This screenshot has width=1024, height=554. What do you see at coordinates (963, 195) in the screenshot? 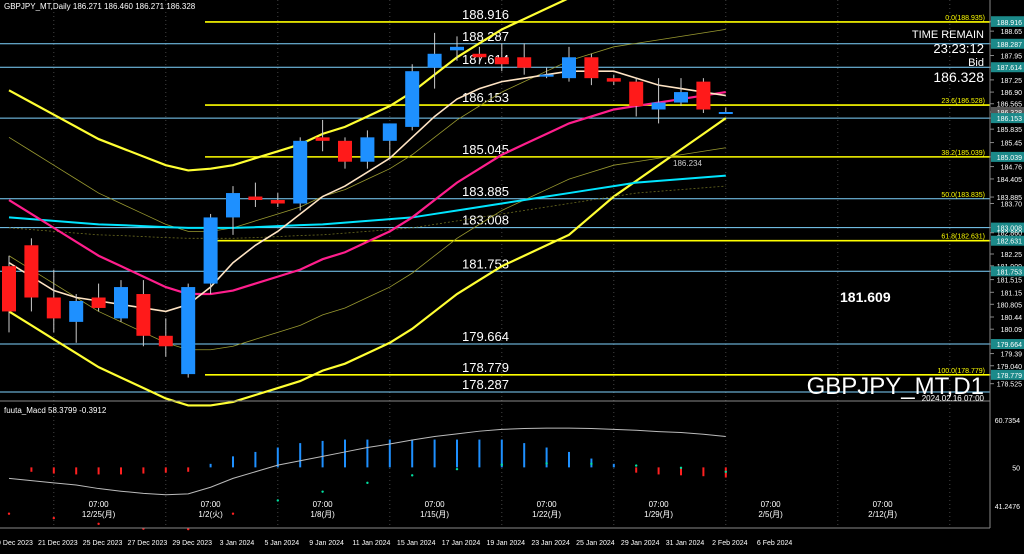
I see `fibo-label: 50.0(183.835)` at bounding box center [963, 195].